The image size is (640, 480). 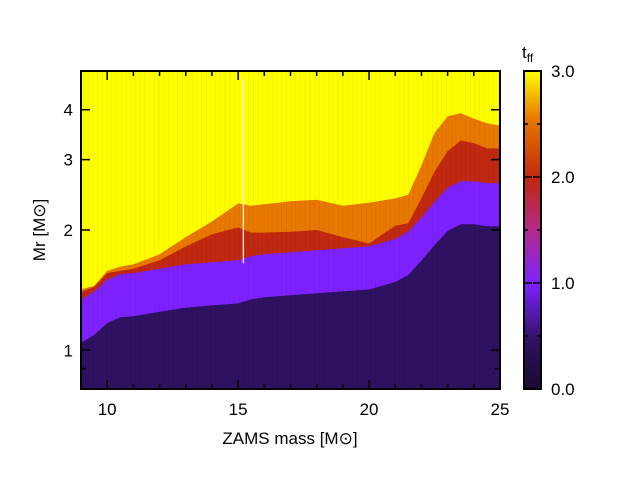 I want to click on colorbar-tick-label: 2.0, so click(x=563, y=177).